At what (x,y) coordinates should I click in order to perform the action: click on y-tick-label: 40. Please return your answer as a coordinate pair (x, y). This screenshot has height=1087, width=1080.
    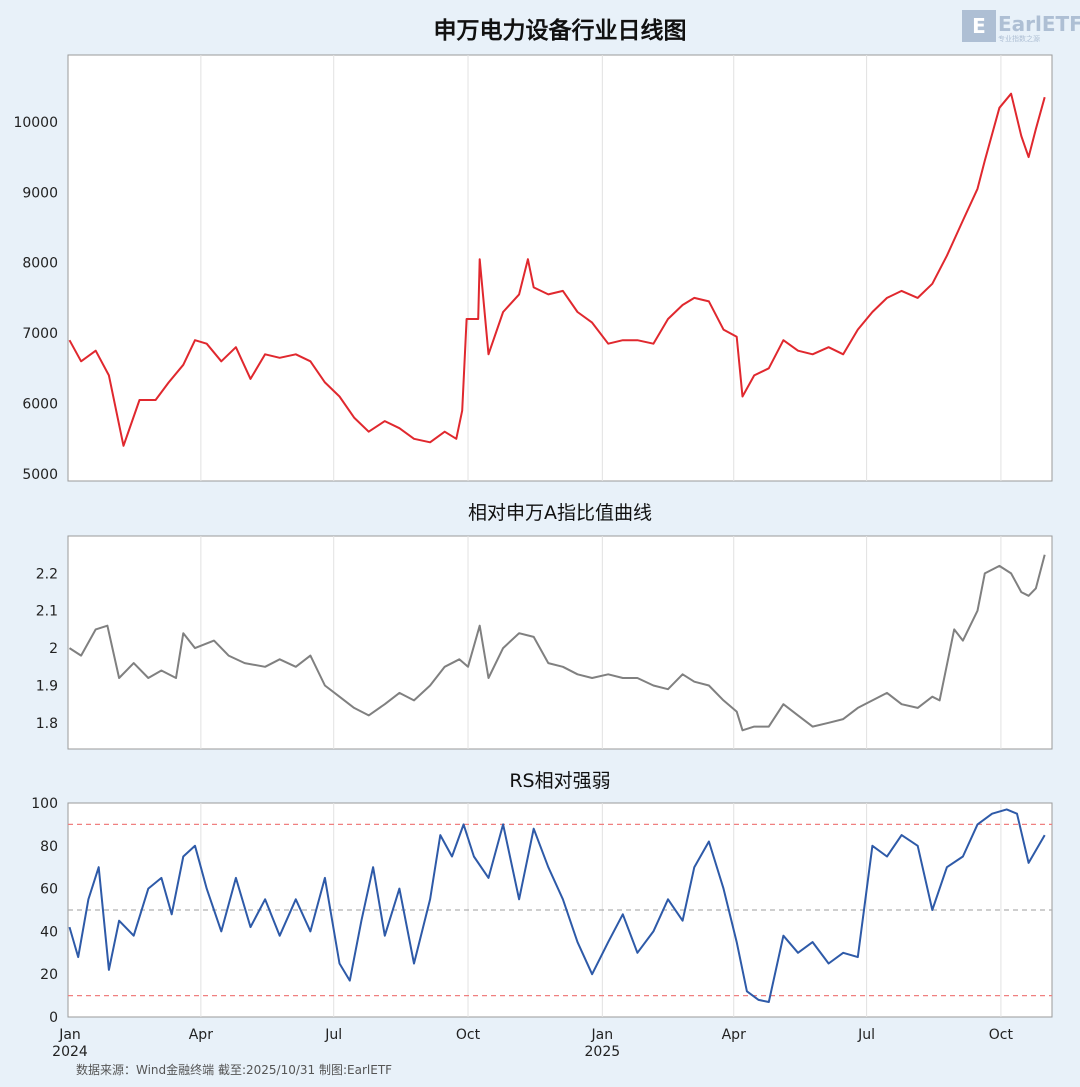
    Looking at the image, I should click on (49, 932).